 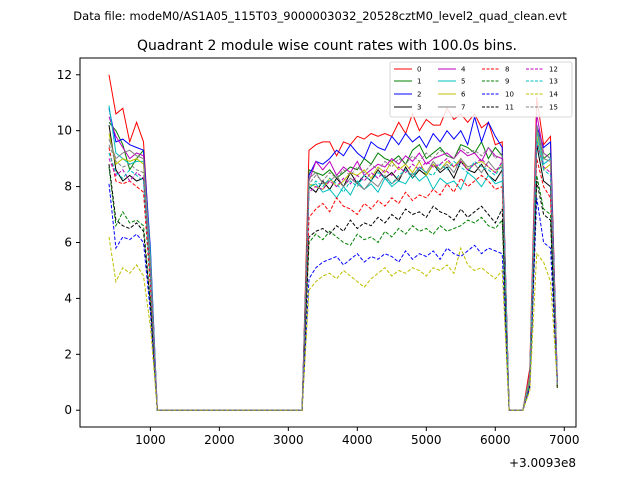 What do you see at coordinates (68, 354) in the screenshot?
I see `y-tick-label-2: 2` at bounding box center [68, 354].